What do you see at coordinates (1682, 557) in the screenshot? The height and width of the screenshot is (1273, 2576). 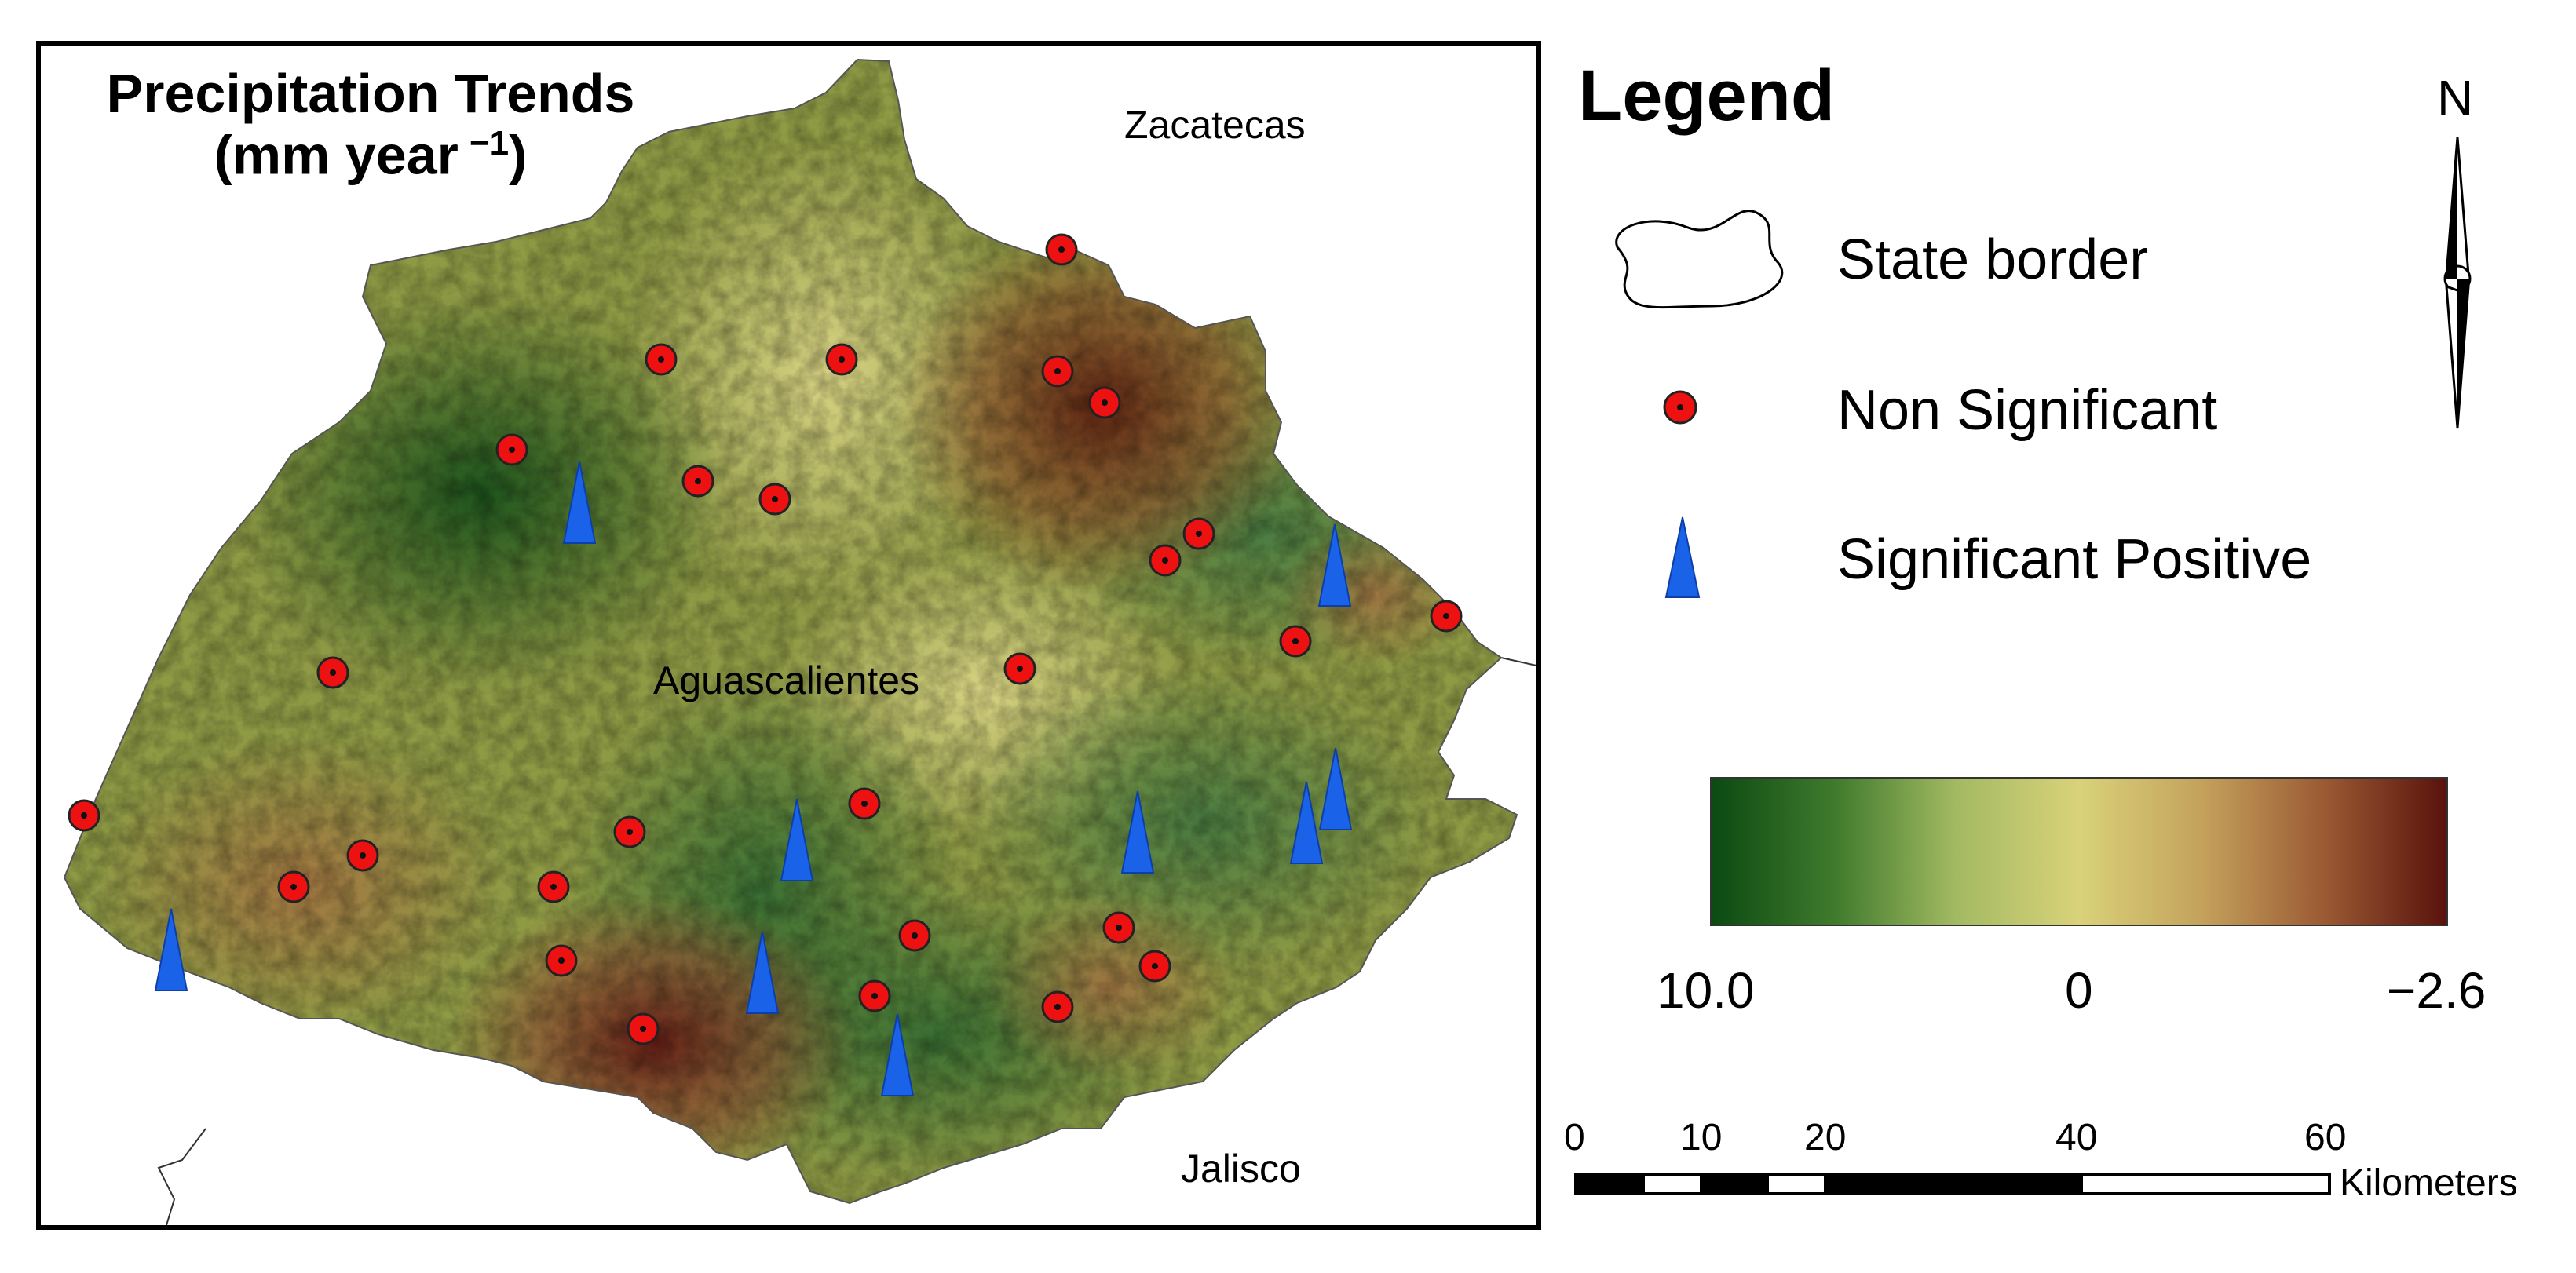 I see `significant-positive-icon` at bounding box center [1682, 557].